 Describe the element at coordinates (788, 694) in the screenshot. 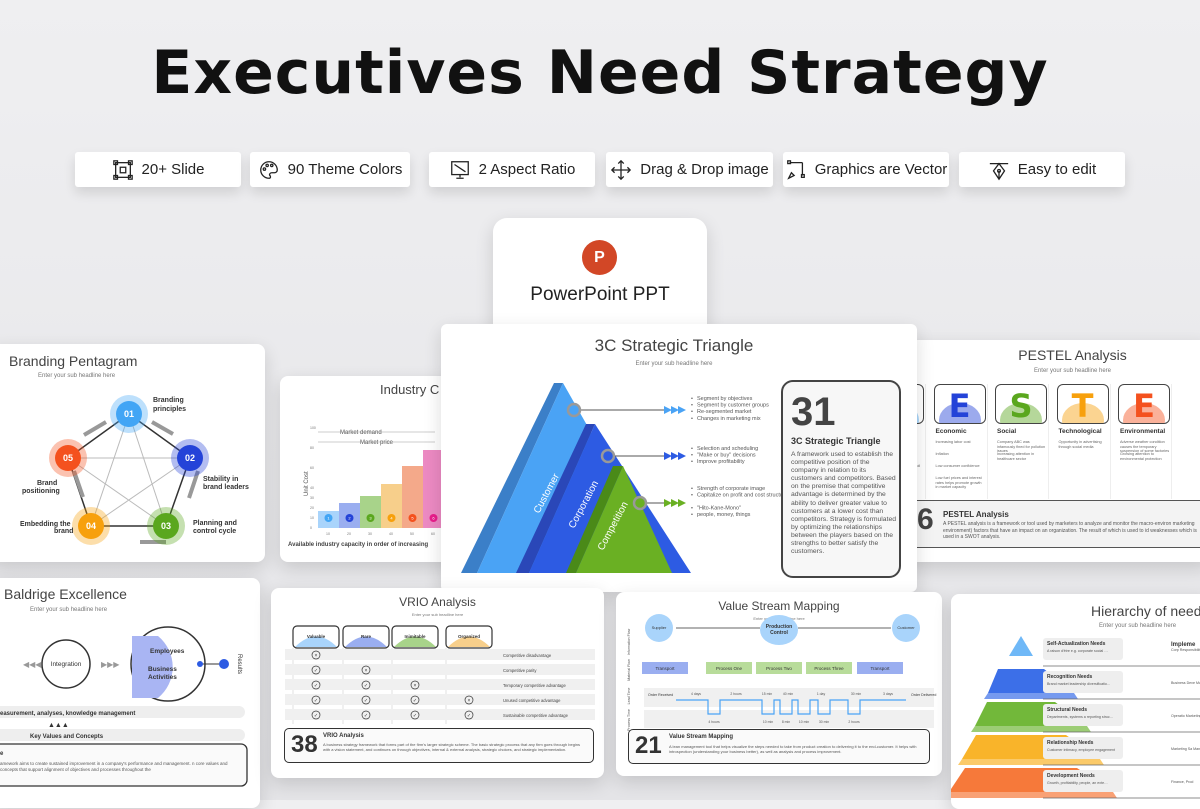

I see `lead-time: 40 min` at that location.